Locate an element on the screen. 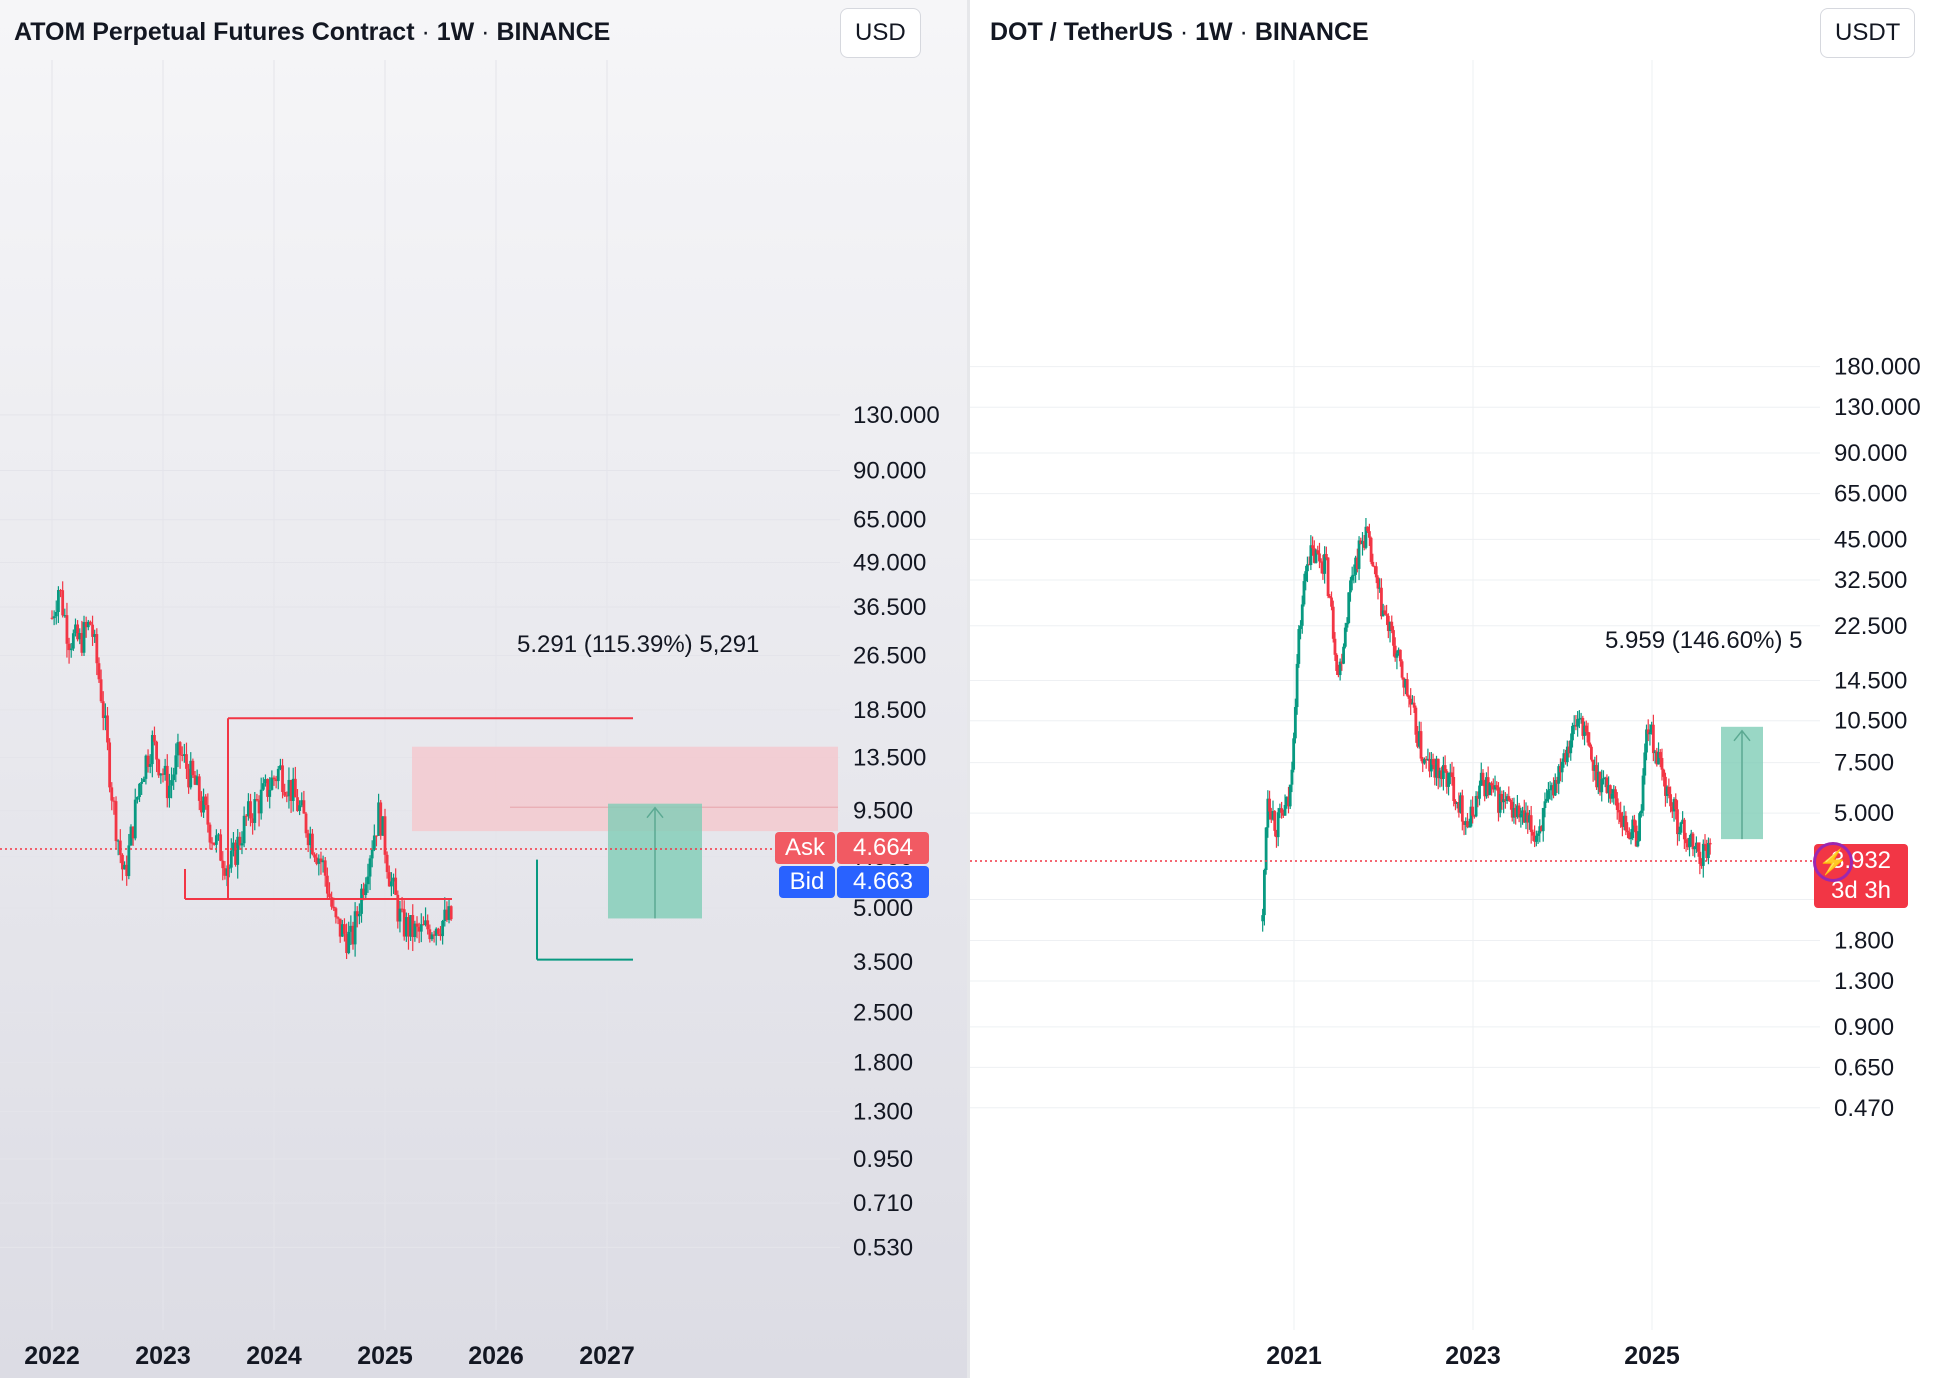 This screenshot has height=1378, width=1947. right-currency-button: USDT is located at coordinates (1868, 33).